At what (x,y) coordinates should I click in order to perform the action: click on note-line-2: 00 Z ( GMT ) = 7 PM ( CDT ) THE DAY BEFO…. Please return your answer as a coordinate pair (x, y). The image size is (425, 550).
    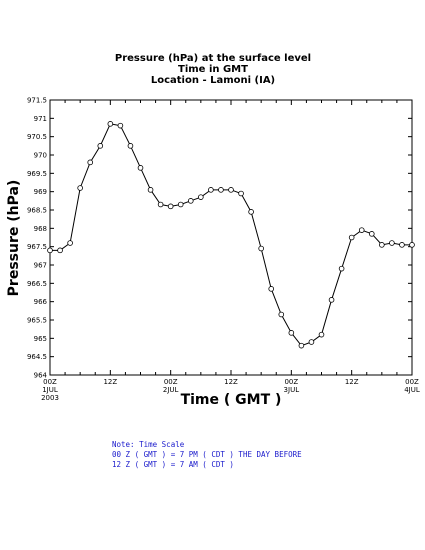
    Looking at the image, I should click on (207, 454).